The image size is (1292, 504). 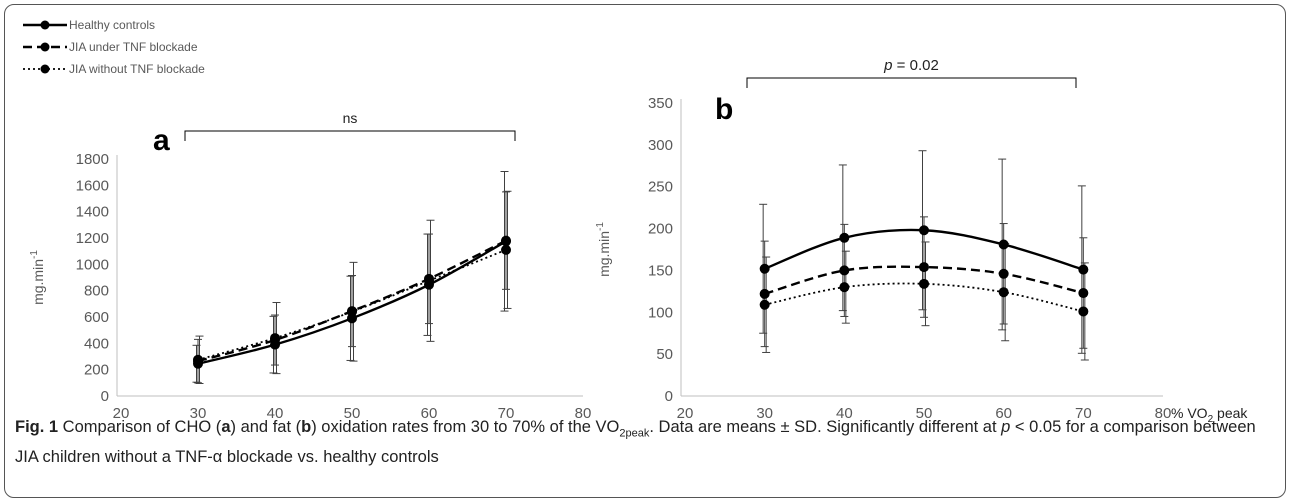 I want to click on significance-label: p = 0.02, so click(x=911, y=65).